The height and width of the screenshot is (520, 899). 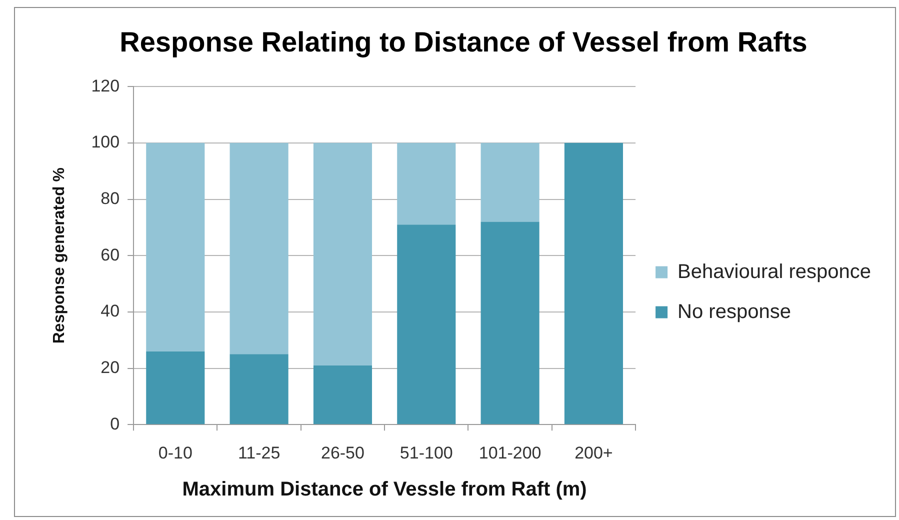 What do you see at coordinates (775, 271) in the screenshot?
I see `legend-label: Behavioural responce` at bounding box center [775, 271].